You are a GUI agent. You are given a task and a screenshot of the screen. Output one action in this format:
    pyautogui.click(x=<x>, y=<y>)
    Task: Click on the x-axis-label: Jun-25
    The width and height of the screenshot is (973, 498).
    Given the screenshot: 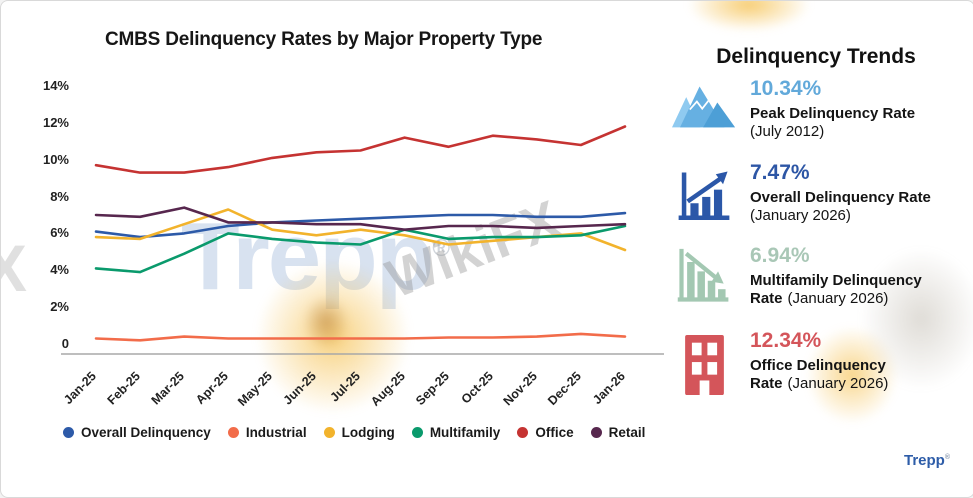 What is the action you would take?
    pyautogui.click(x=300, y=388)
    